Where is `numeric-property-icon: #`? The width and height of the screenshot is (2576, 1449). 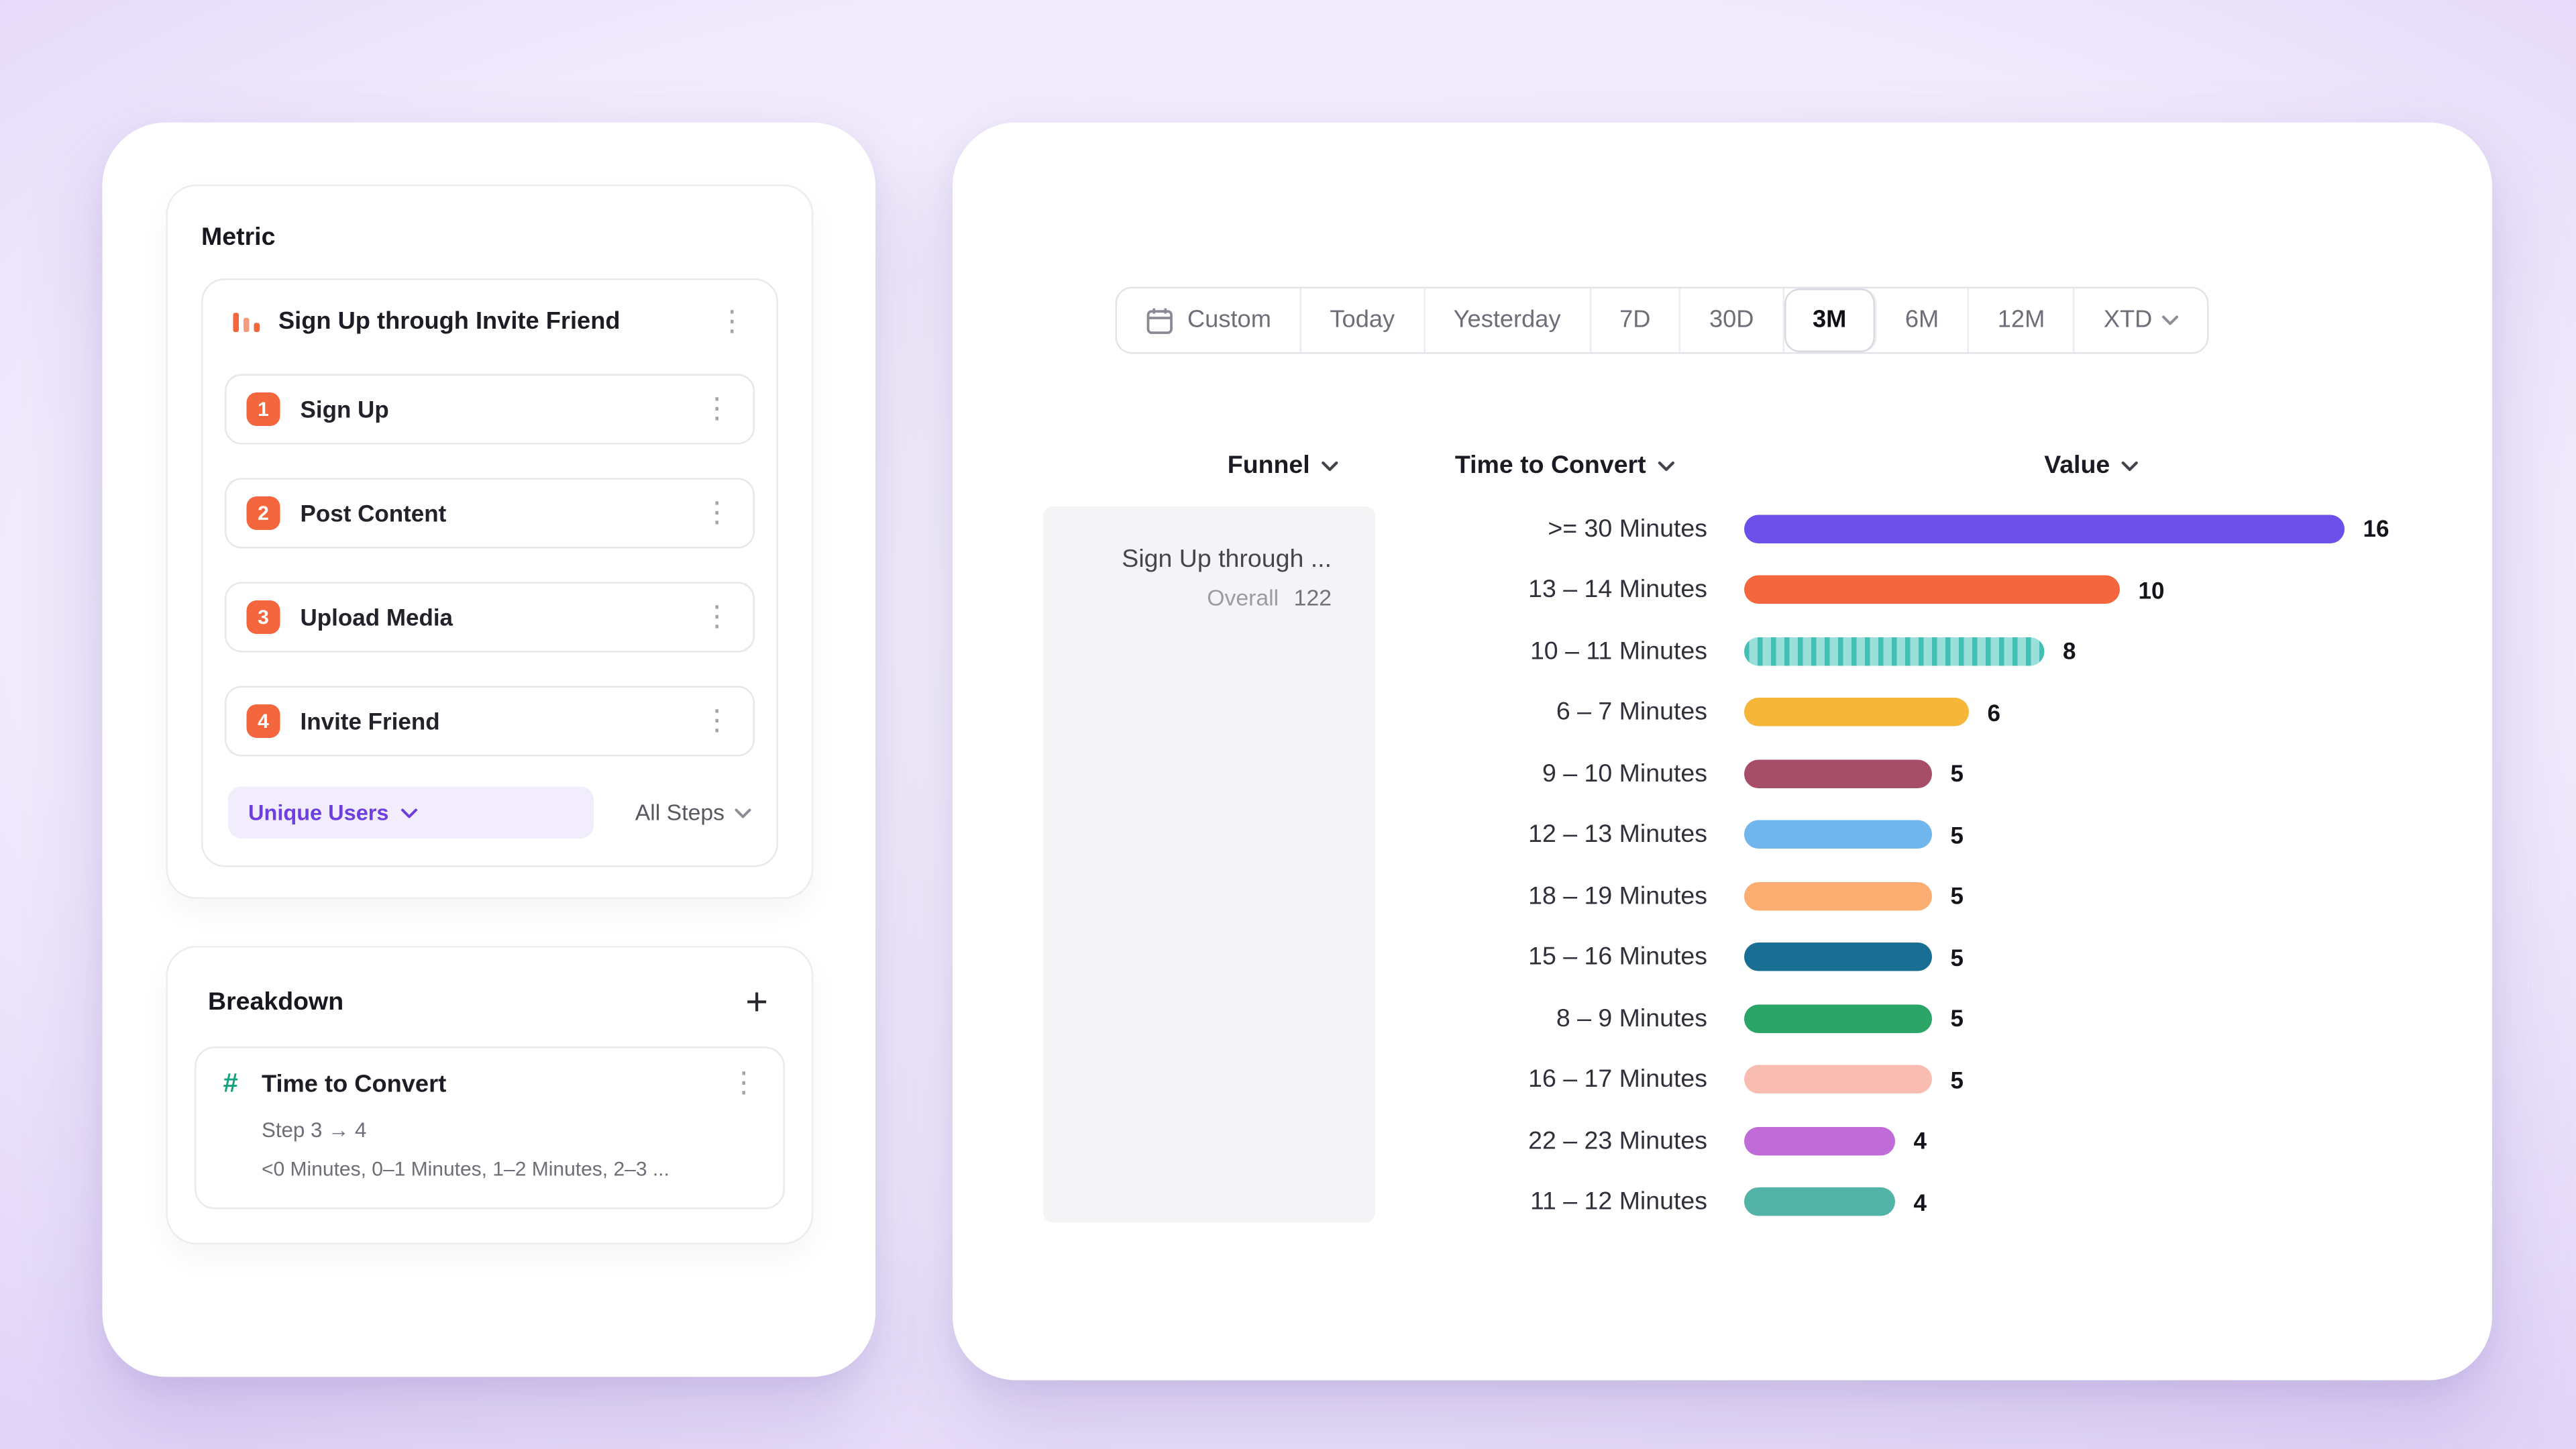
numeric-property-icon: # is located at coordinates (230, 1083).